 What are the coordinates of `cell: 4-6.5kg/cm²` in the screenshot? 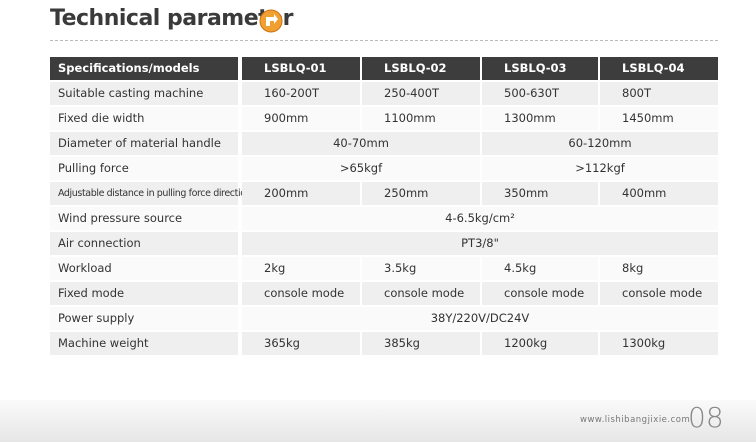 It's located at (480, 218).